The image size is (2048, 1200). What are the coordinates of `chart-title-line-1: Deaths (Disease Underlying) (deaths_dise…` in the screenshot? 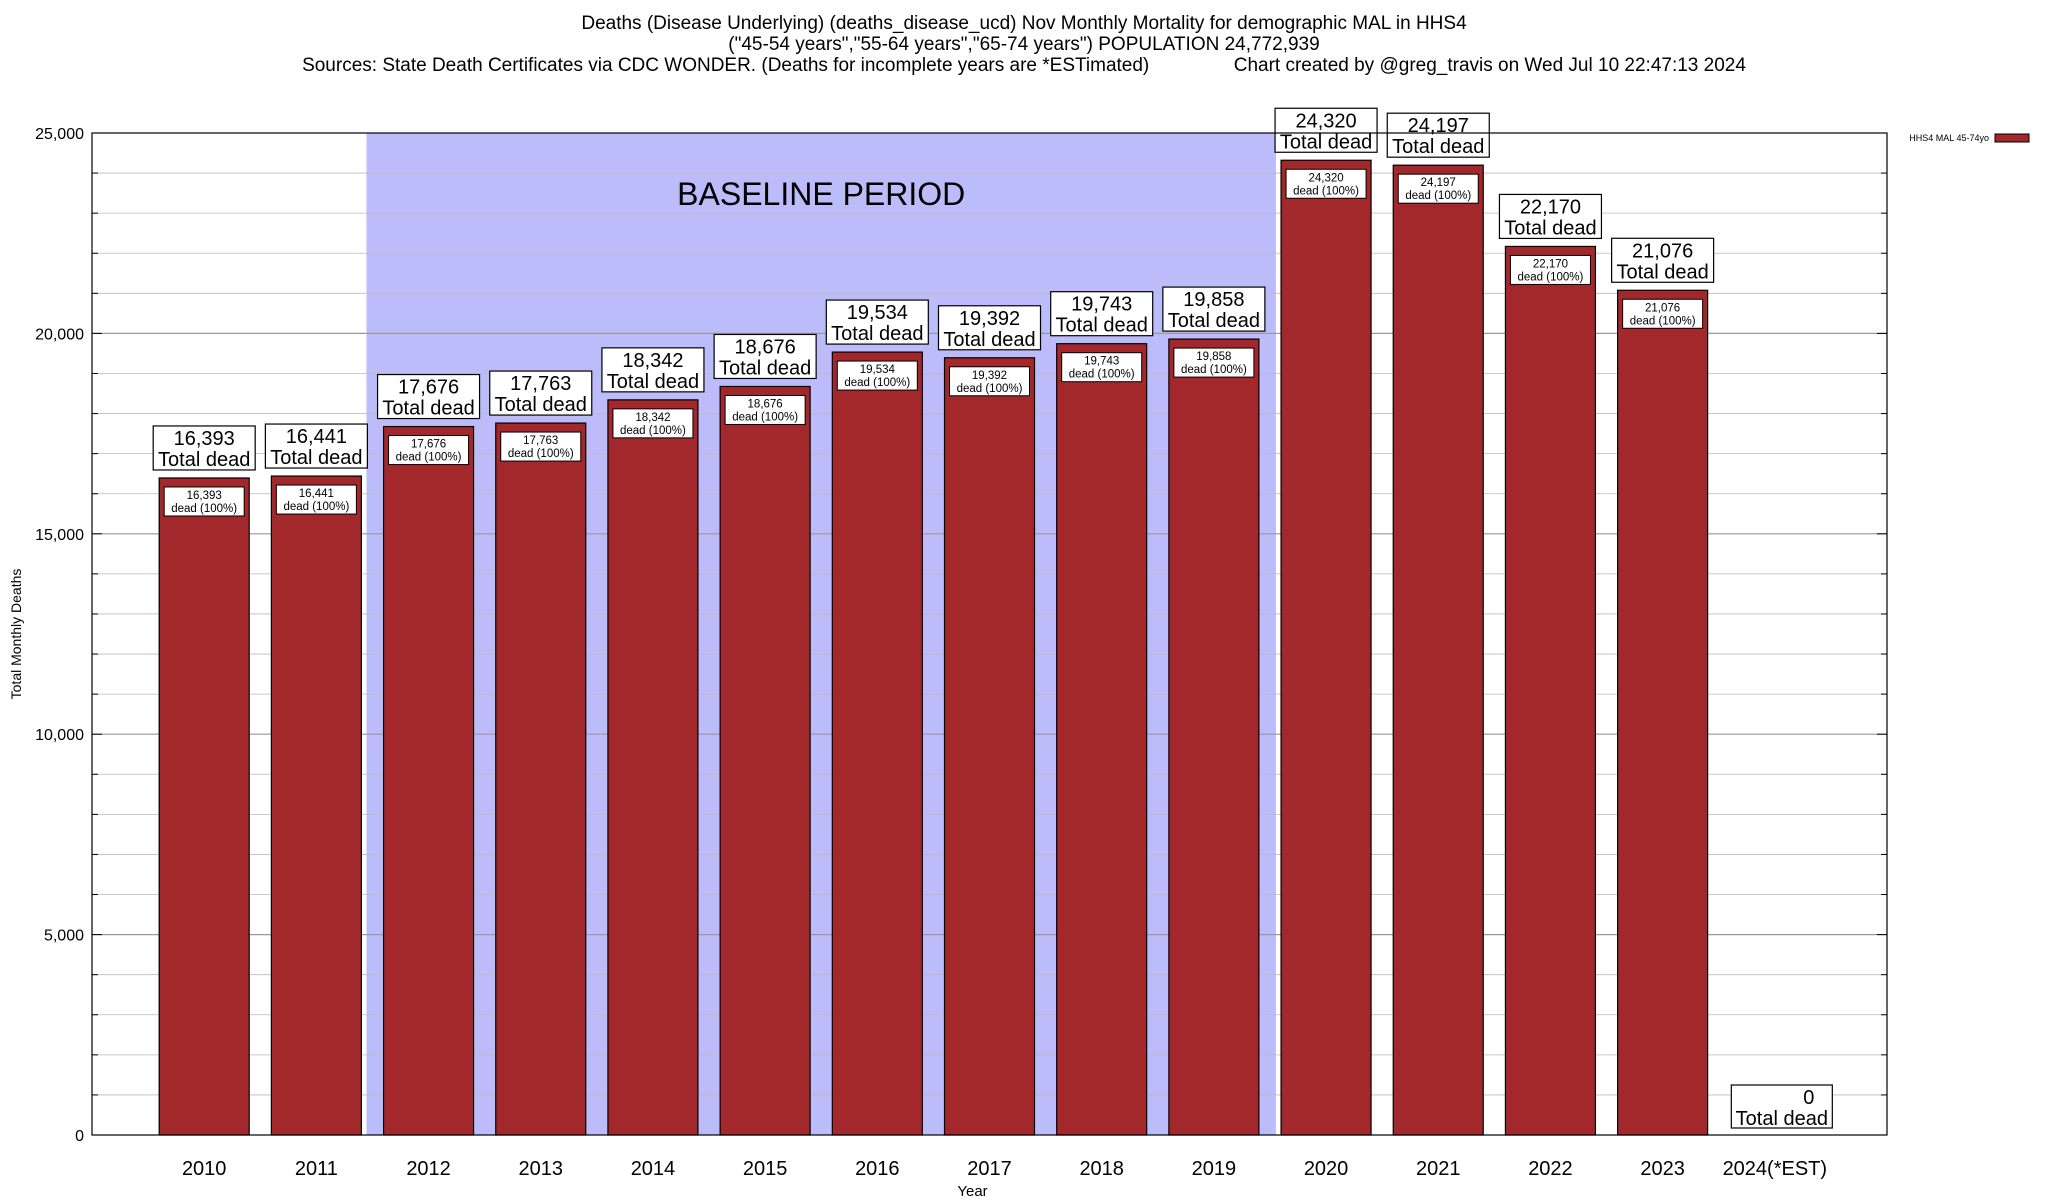 It's located at (1024, 23).